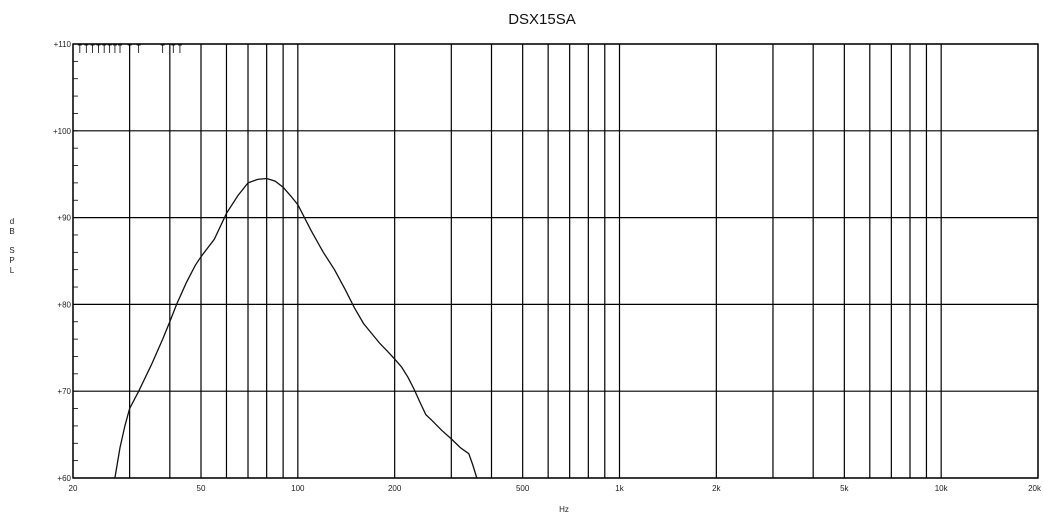 Image resolution: width=1043 pixels, height=519 pixels. I want to click on y-tick-labels: +60 +70 +80 +90 +100 +110, so click(62, 261).